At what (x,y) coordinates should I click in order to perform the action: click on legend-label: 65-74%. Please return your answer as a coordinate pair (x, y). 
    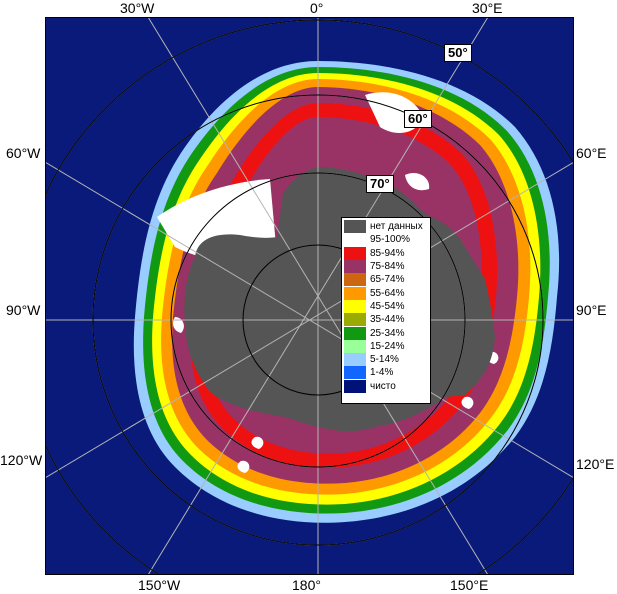
    Looking at the image, I should click on (387, 280).